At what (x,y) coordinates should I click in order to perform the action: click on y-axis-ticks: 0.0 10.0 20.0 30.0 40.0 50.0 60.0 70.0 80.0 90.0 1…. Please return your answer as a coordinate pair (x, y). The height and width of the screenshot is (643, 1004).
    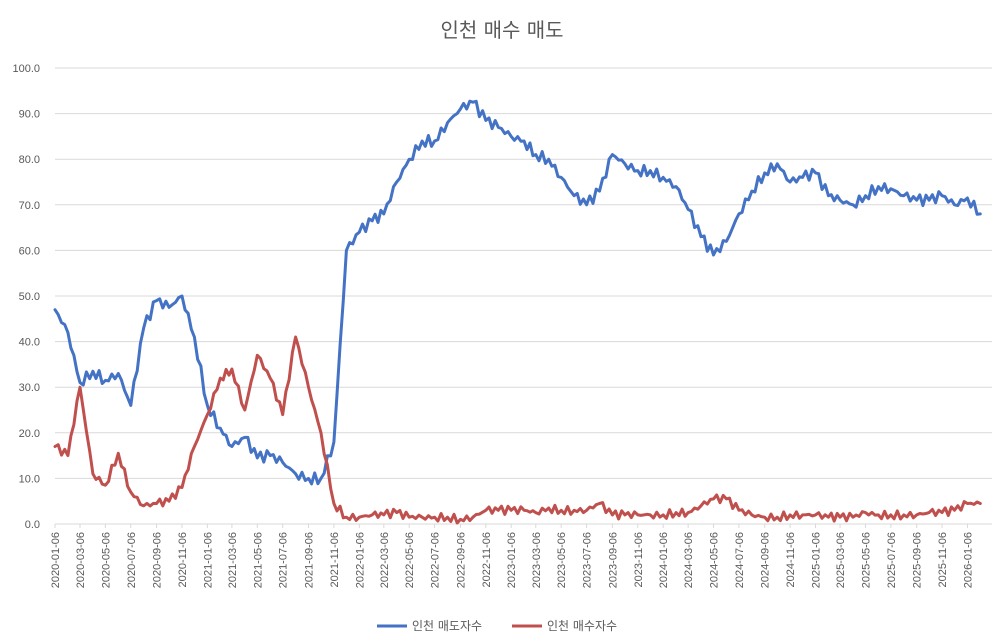
    Looking at the image, I should click on (26, 297).